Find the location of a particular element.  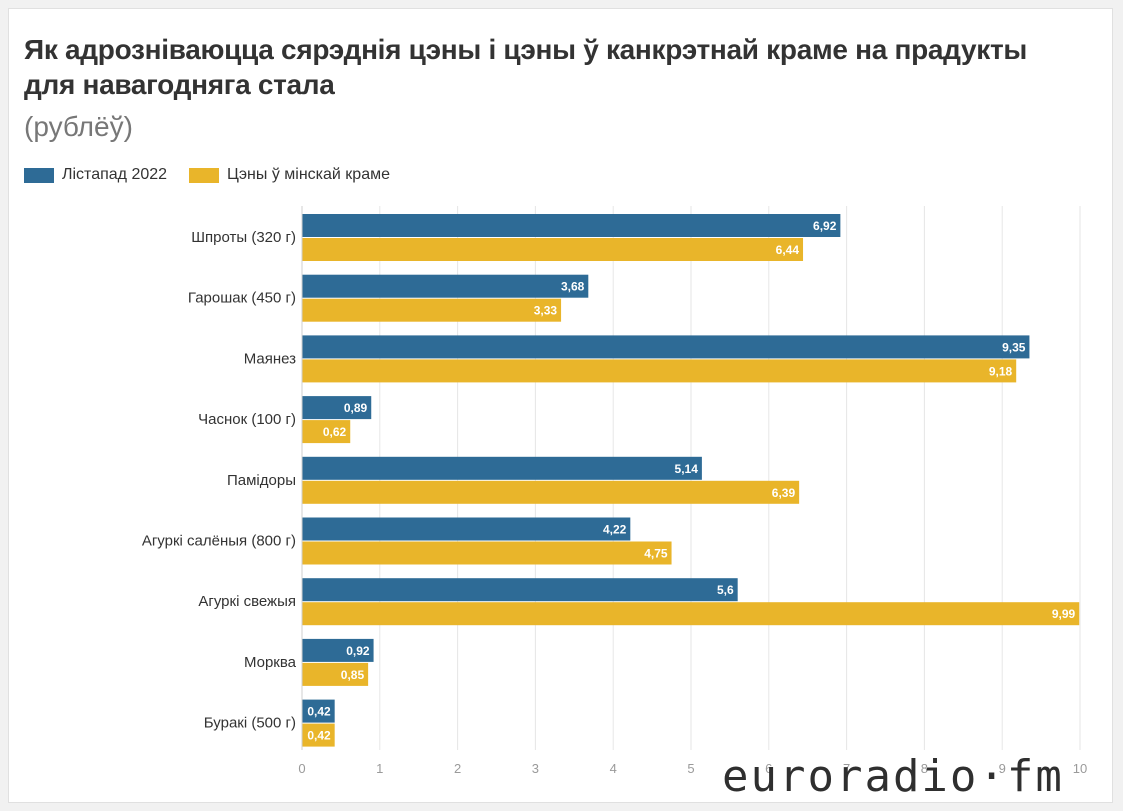

category-label: Агуркі салёныя (800 г) is located at coordinates (219, 541).